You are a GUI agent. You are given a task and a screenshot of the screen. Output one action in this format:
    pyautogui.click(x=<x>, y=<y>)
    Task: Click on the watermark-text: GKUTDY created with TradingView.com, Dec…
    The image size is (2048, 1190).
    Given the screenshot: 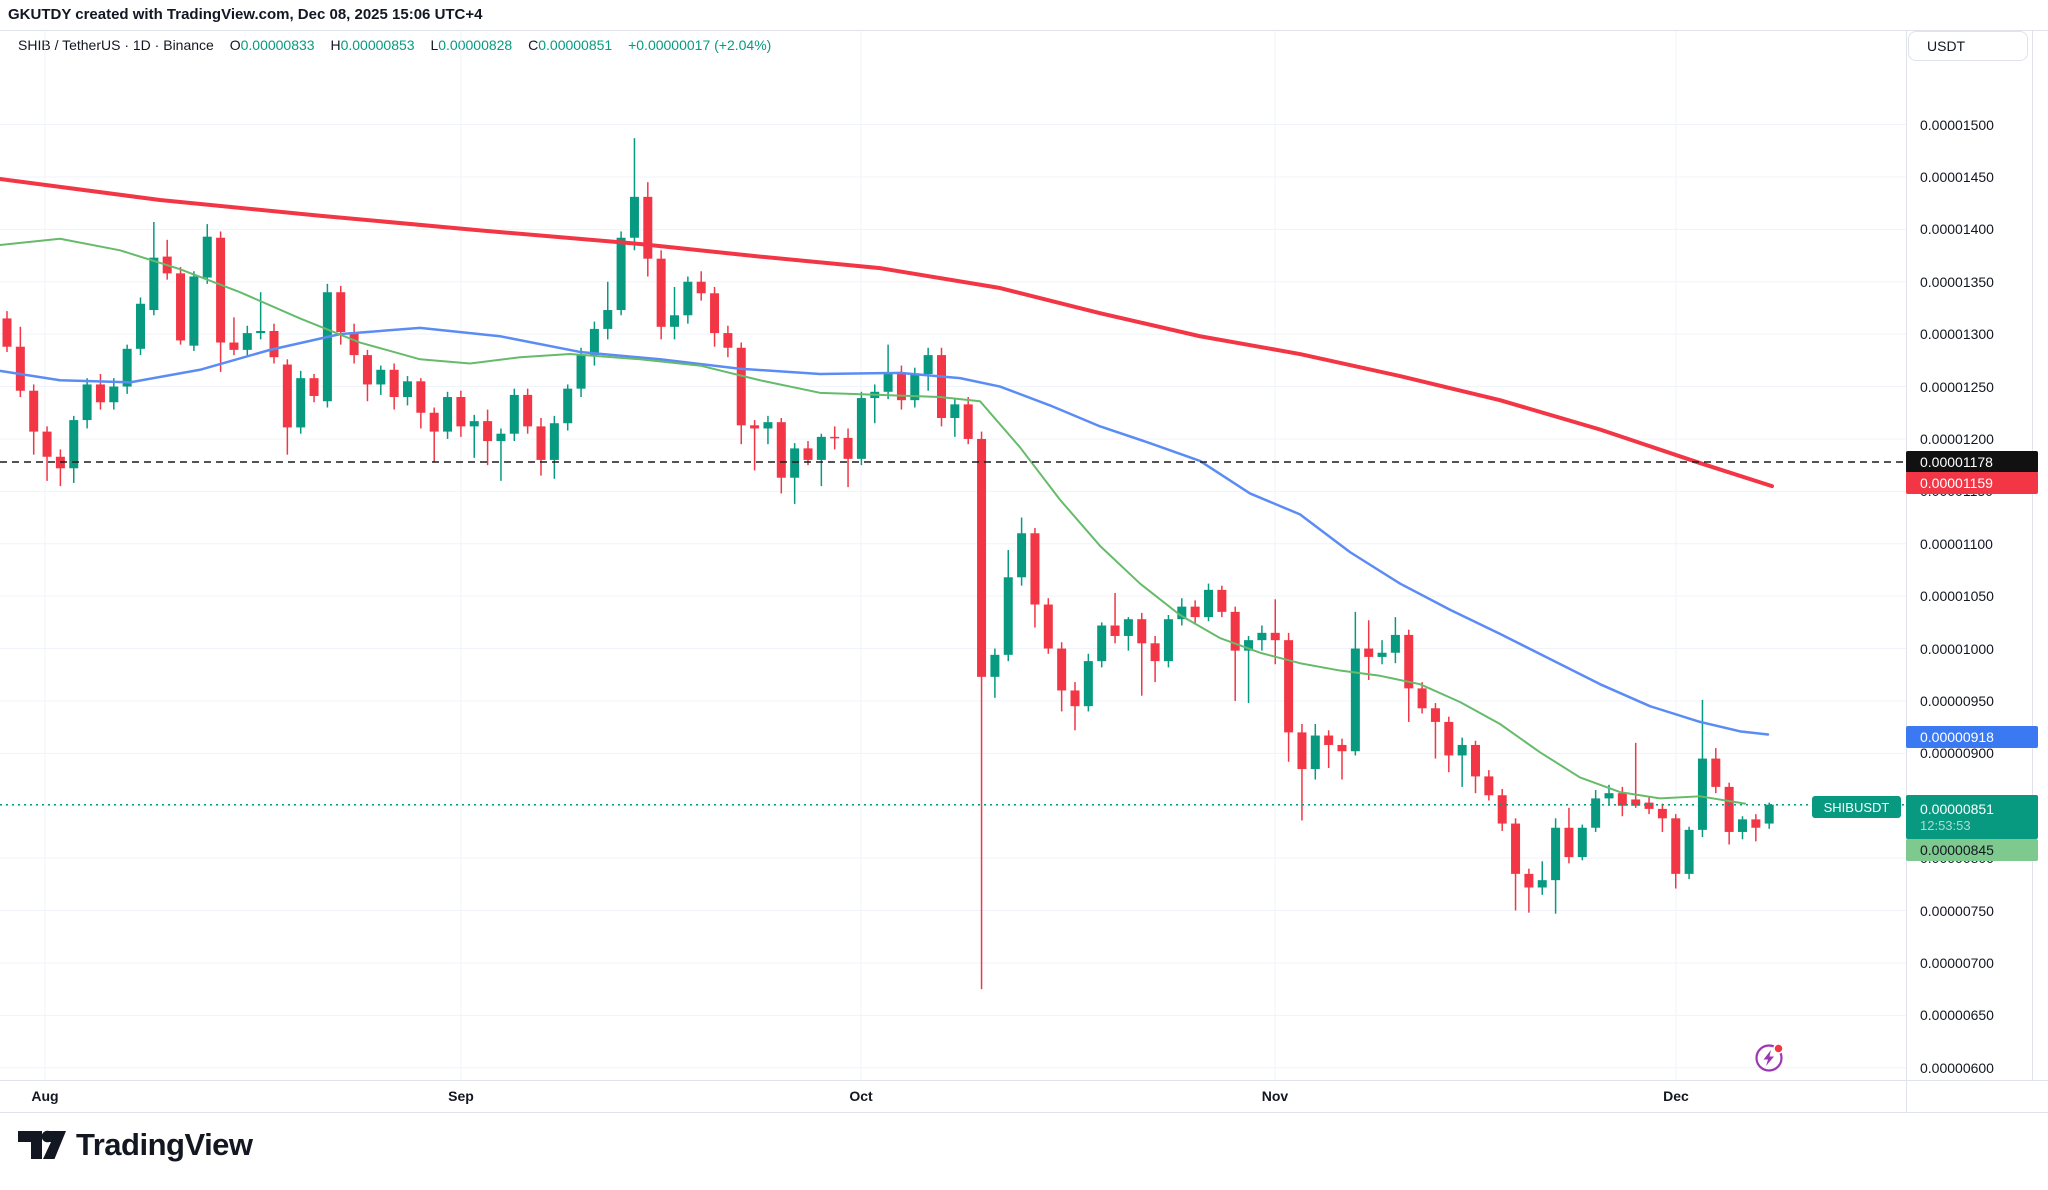 What is the action you would take?
    pyautogui.click(x=245, y=14)
    